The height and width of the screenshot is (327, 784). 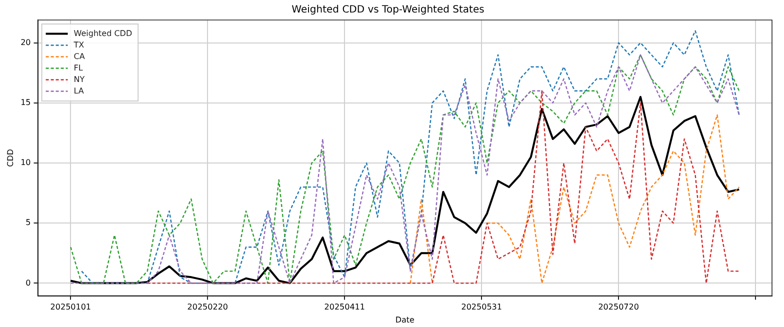 I want to click on y-tick-label: 15, so click(x=25, y=102).